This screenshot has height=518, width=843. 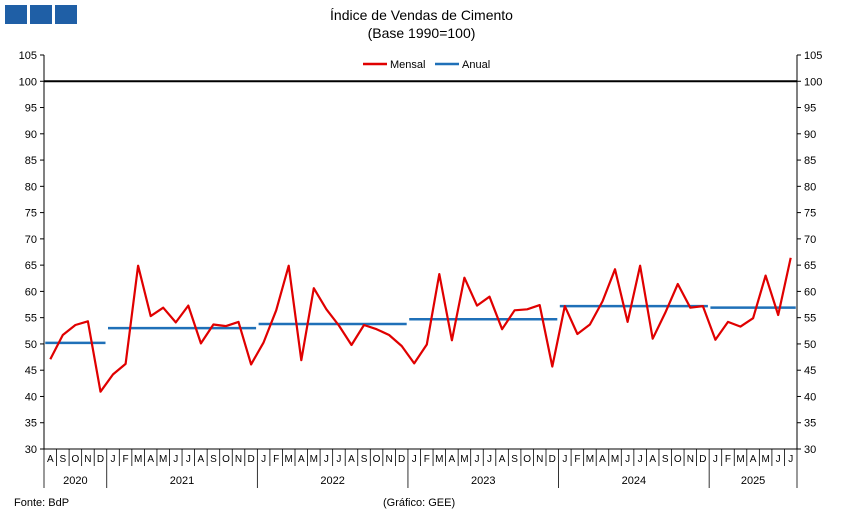 What do you see at coordinates (810, 161) in the screenshot?
I see `y-tick-label-right: 85` at bounding box center [810, 161].